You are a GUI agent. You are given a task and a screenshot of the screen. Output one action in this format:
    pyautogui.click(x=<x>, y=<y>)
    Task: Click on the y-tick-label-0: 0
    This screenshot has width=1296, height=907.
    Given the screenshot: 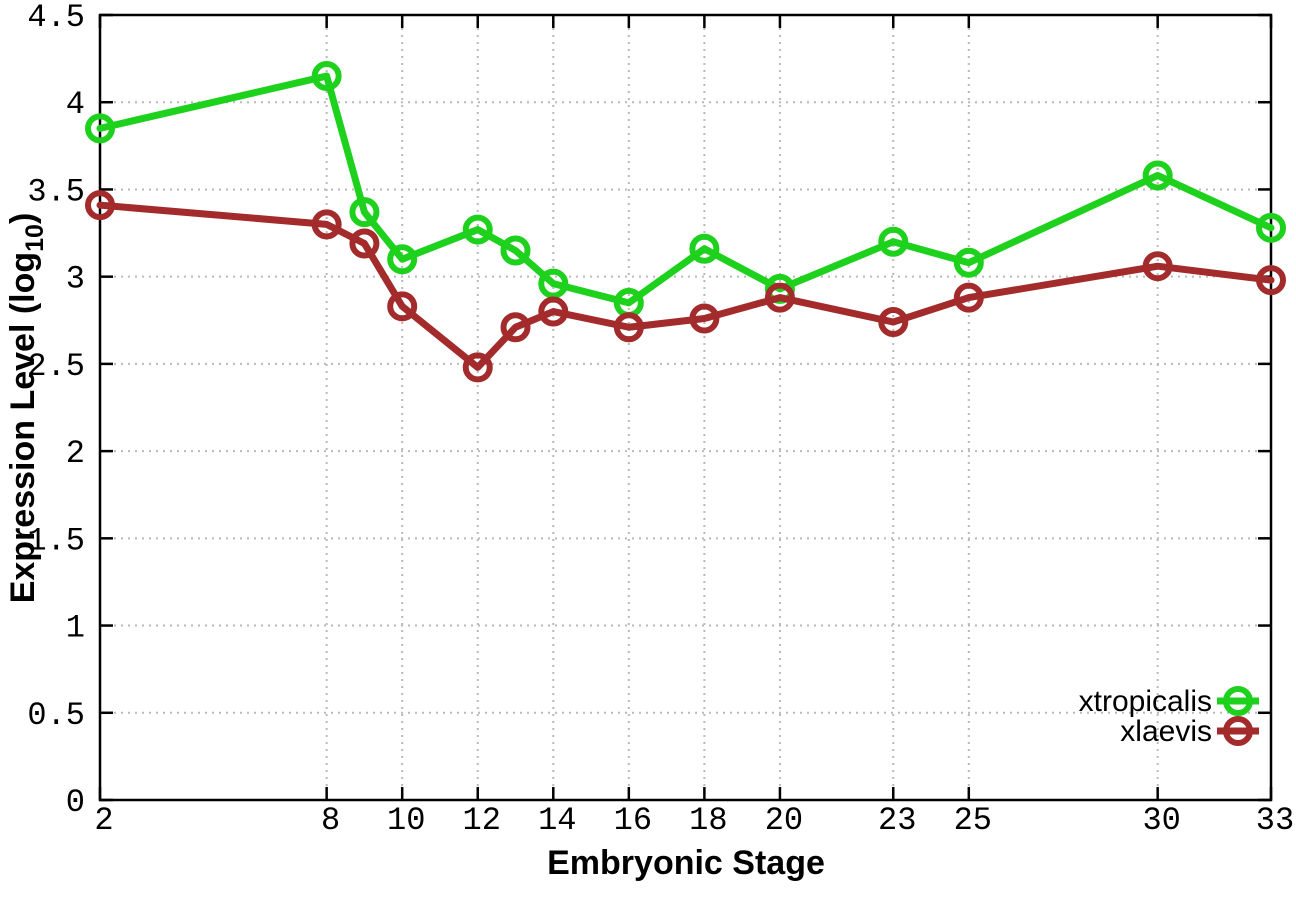 What is the action you would take?
    pyautogui.click(x=75, y=802)
    